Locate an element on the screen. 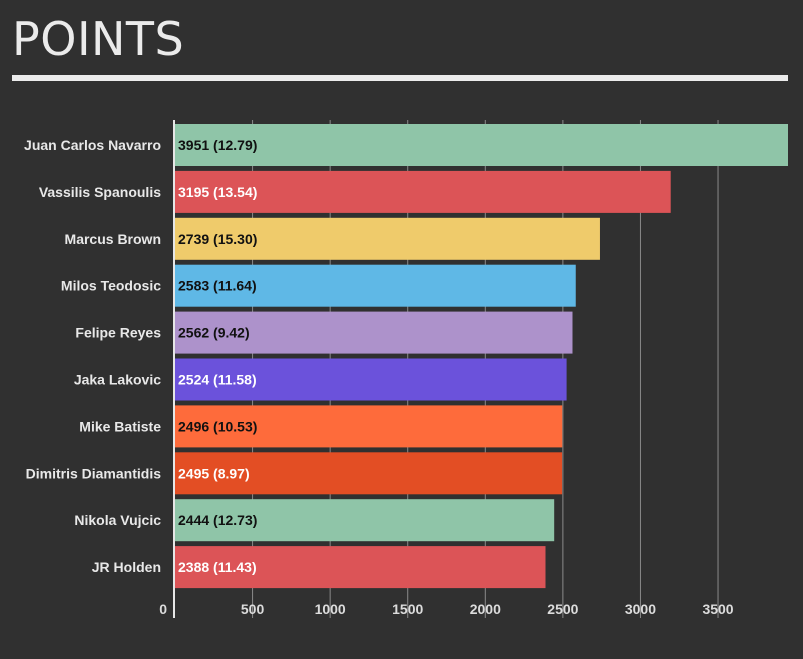 This screenshot has height=659, width=803. data-label: 2495 (8.97) is located at coordinates (214, 473).